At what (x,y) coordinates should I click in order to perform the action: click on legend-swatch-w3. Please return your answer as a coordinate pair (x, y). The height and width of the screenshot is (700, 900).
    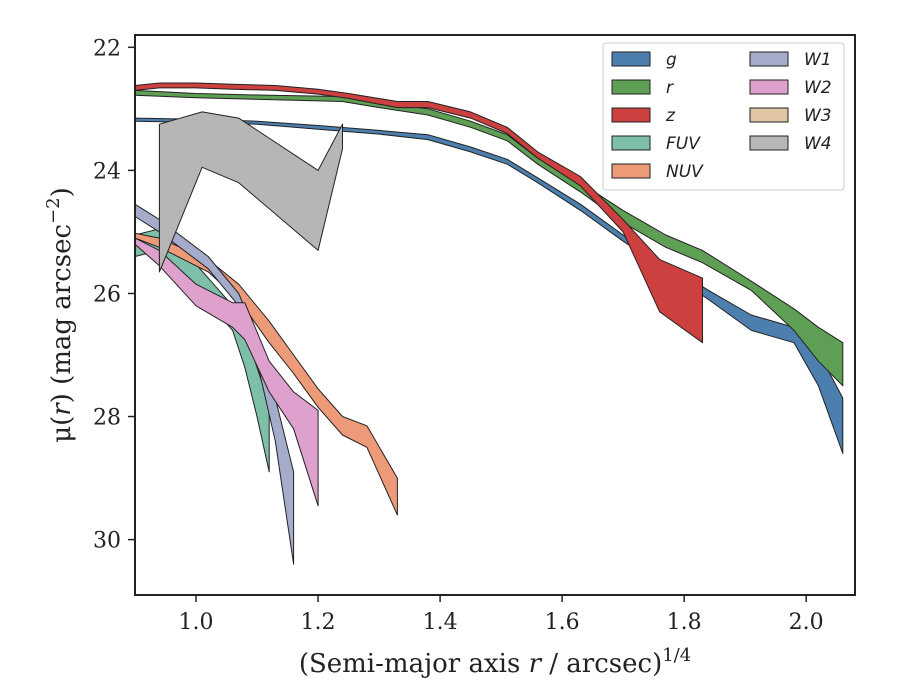
    Looking at the image, I should click on (769, 115).